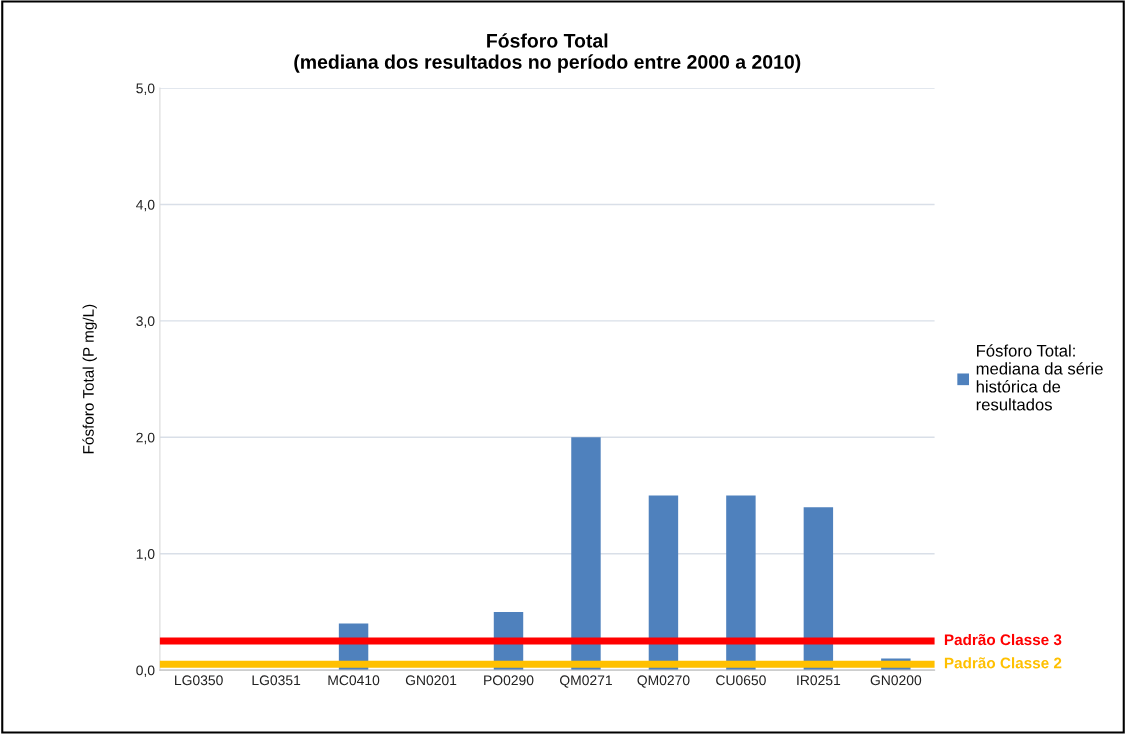  I want to click on x-tick-label: LG0351, so click(276, 680).